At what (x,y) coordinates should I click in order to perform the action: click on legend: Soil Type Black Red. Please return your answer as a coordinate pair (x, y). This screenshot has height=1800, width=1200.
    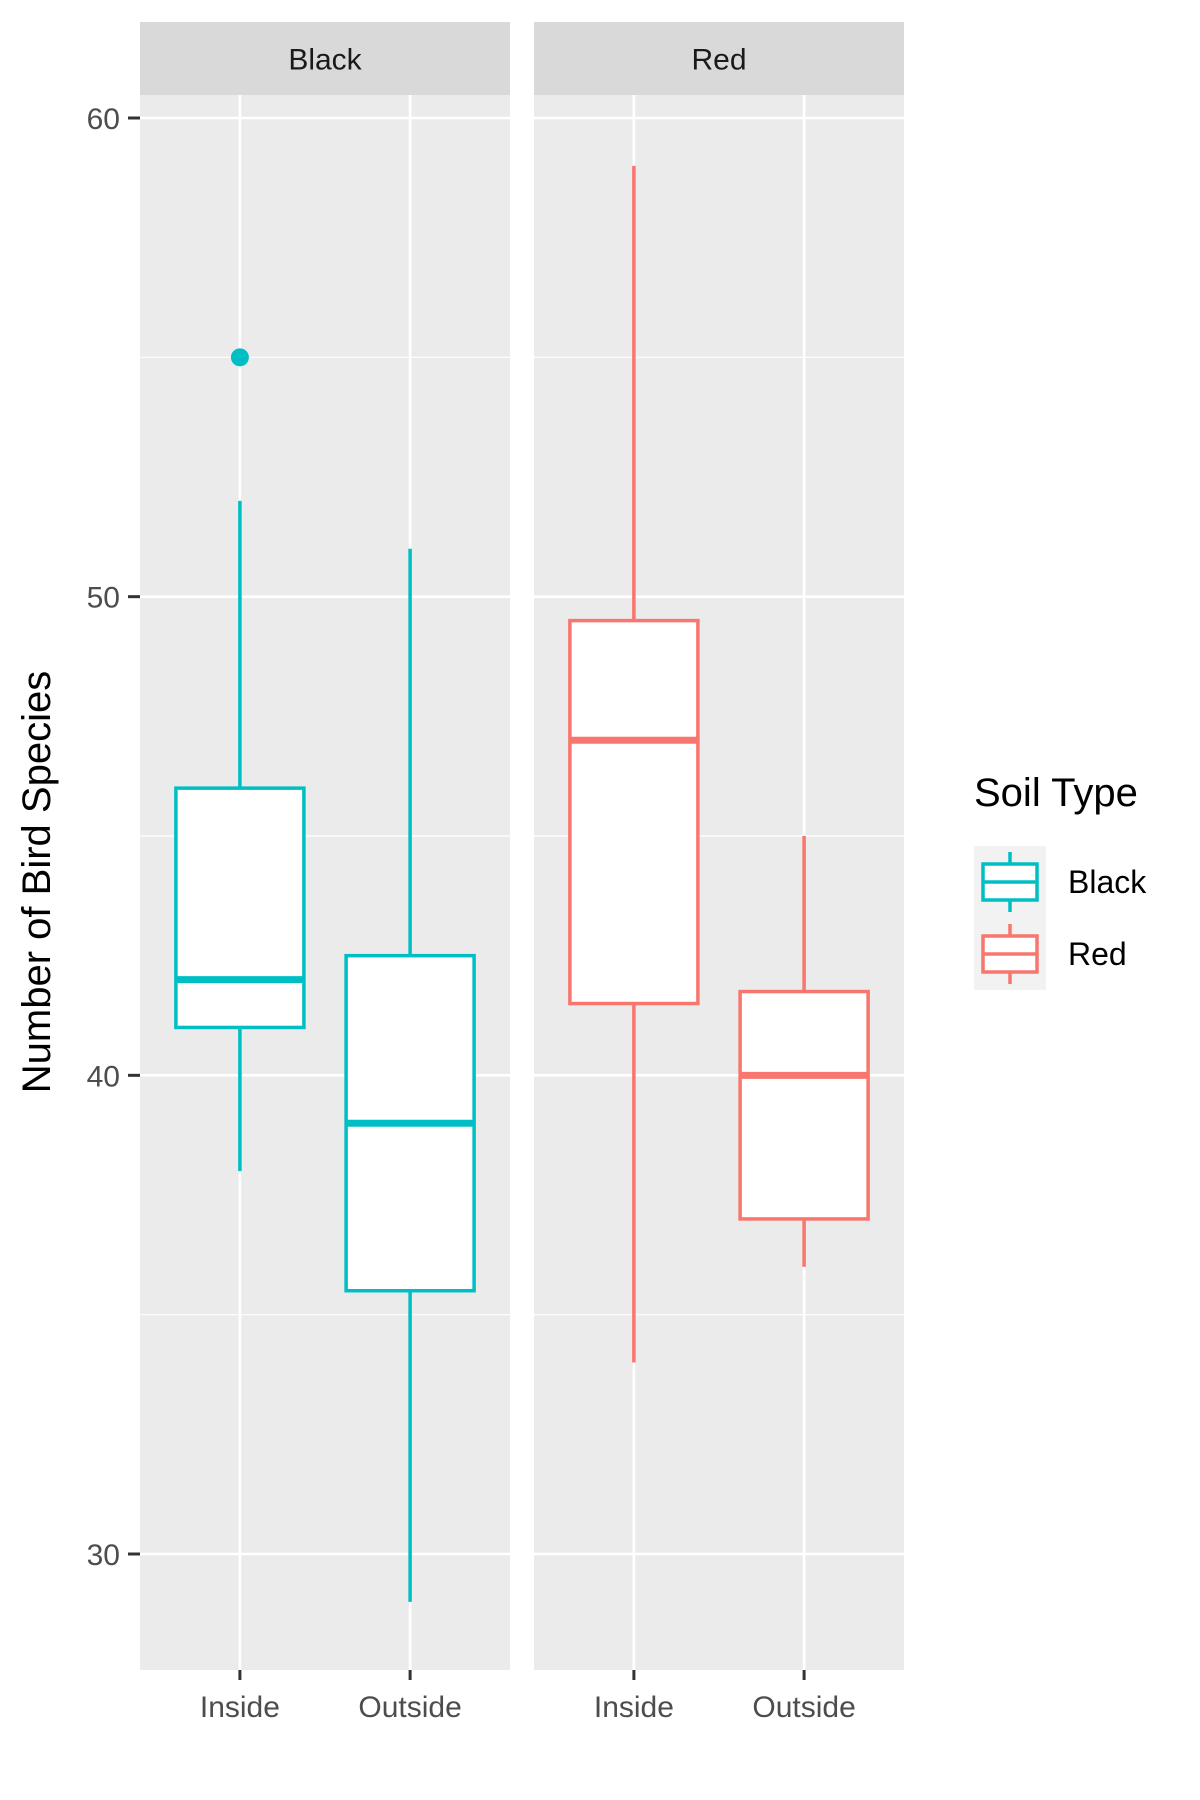
    Looking at the image, I should click on (1060, 880).